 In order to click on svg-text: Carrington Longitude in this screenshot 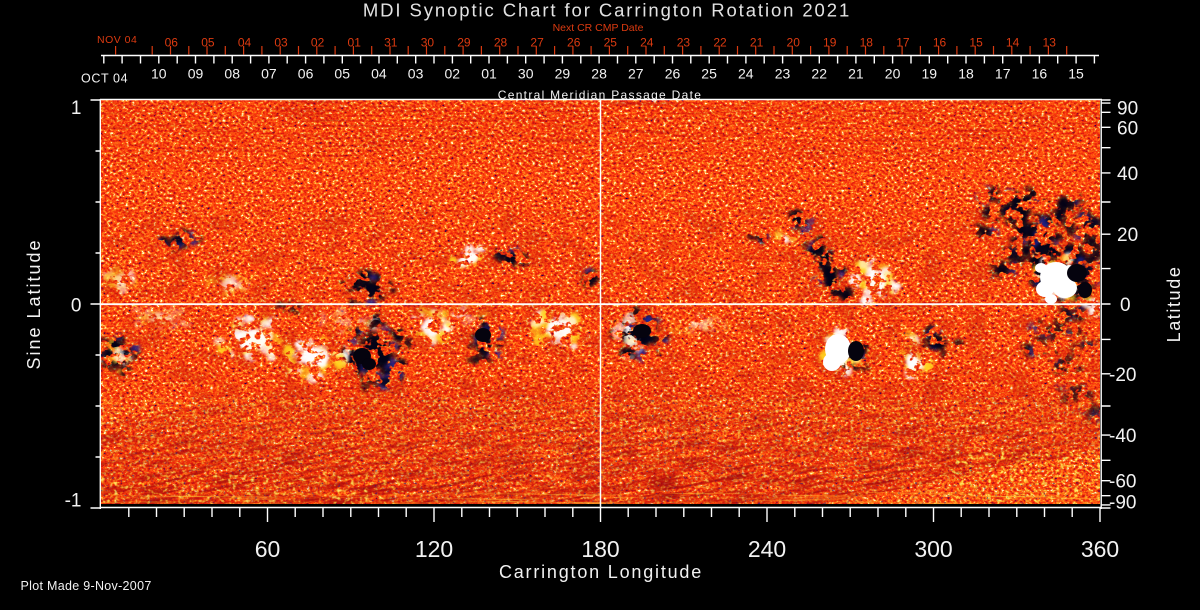, I will do `click(601, 572)`.